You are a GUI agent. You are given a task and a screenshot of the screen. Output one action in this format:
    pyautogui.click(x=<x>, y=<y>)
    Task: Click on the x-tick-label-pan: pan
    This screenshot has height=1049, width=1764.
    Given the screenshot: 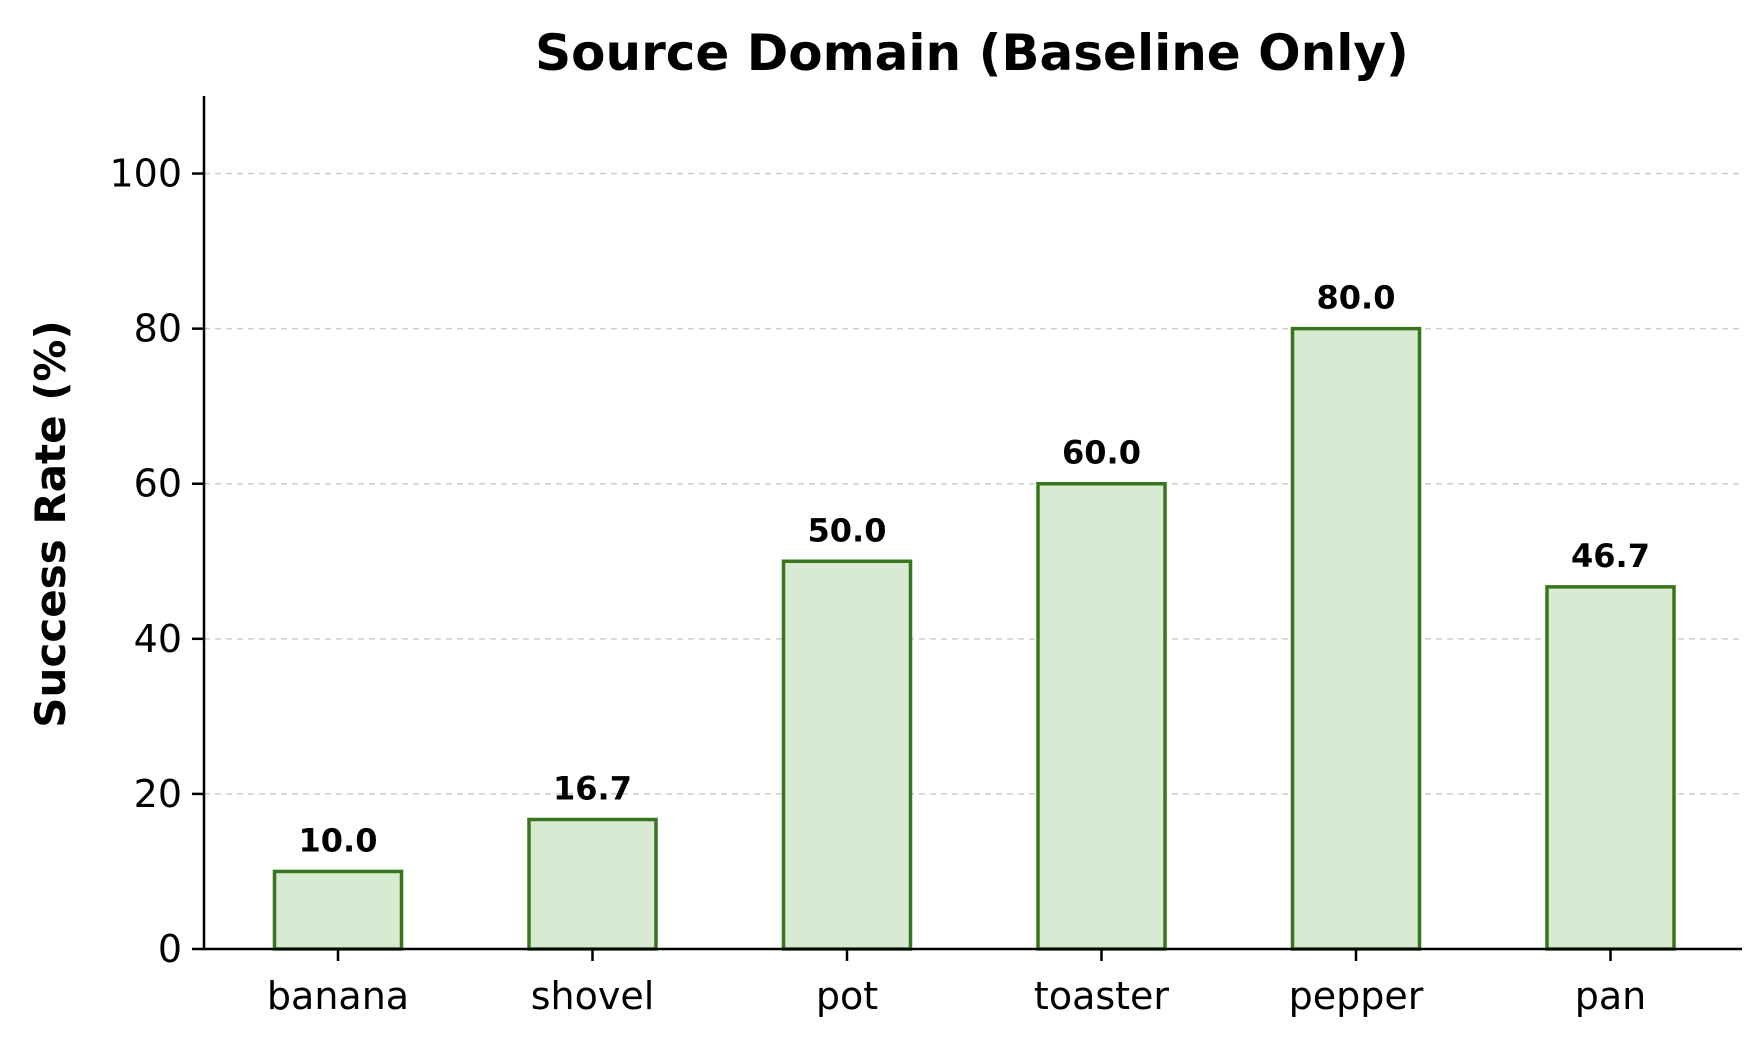 What is the action you would take?
    pyautogui.click(x=1611, y=996)
    